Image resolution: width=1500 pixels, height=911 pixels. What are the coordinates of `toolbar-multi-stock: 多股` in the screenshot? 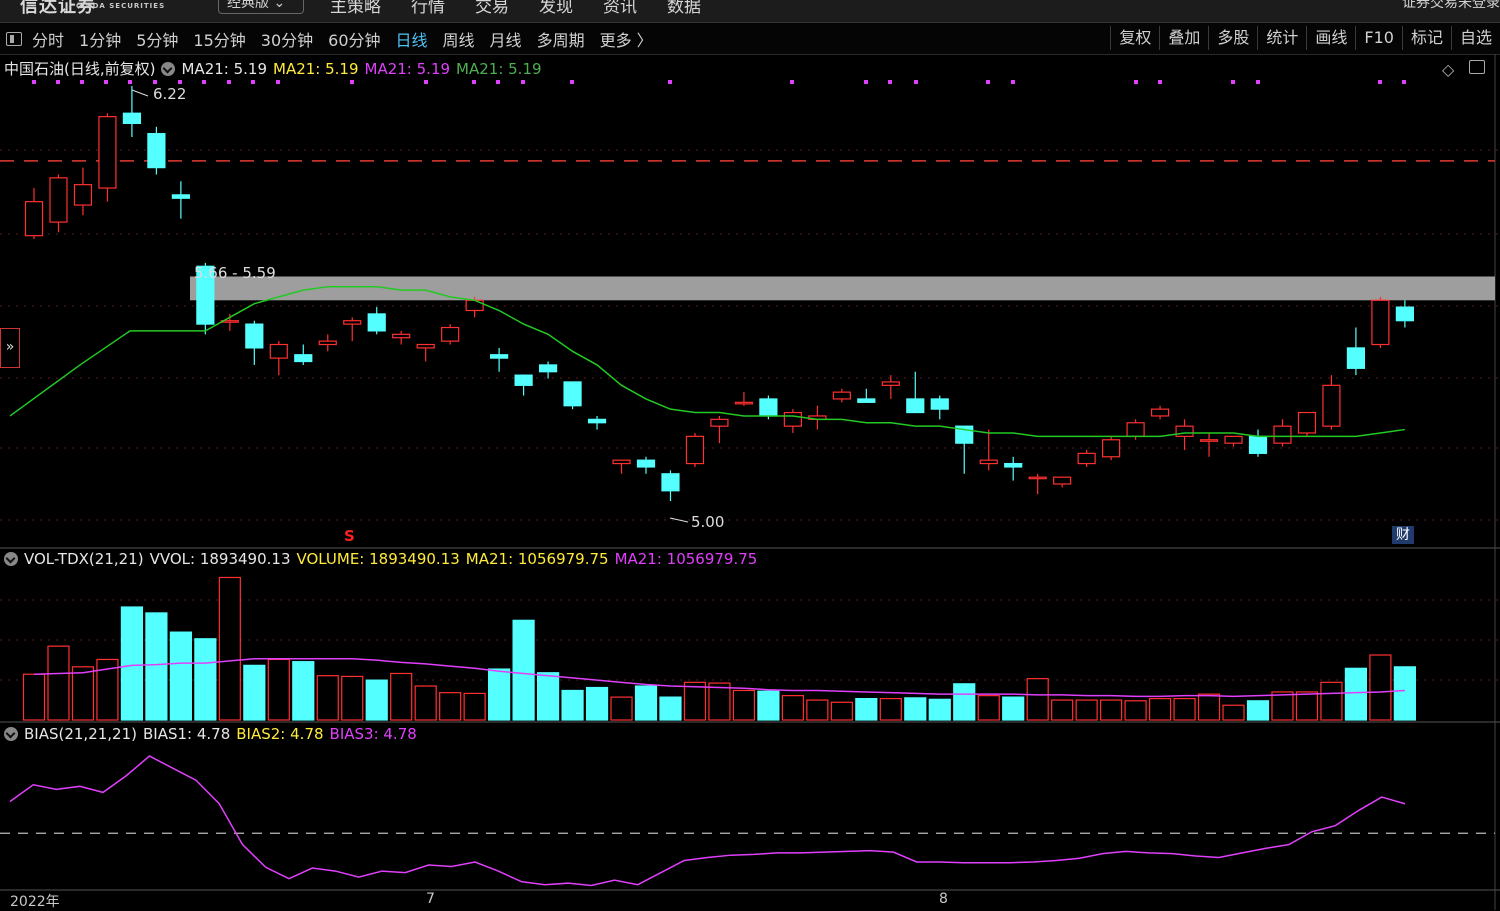 It's located at (1232, 38).